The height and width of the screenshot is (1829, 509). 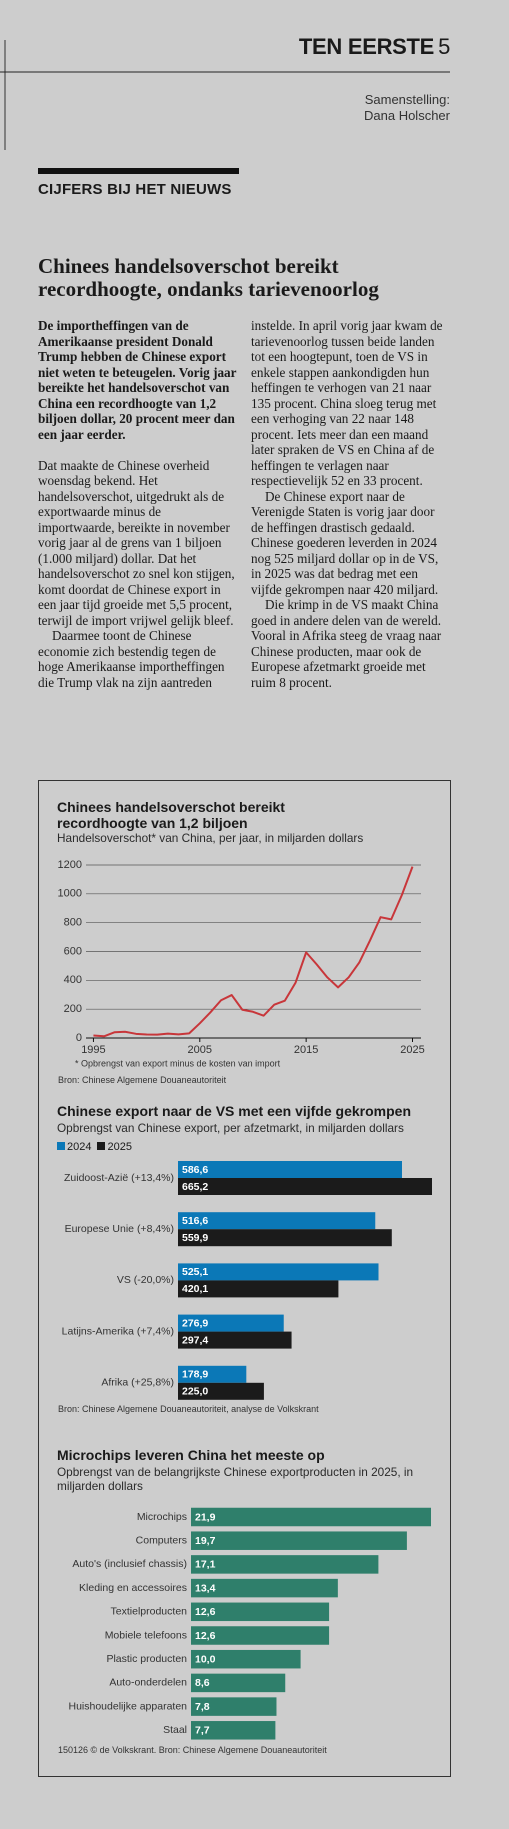 What do you see at coordinates (205, 1588) in the screenshot?
I see `value-label: 13,4` at bounding box center [205, 1588].